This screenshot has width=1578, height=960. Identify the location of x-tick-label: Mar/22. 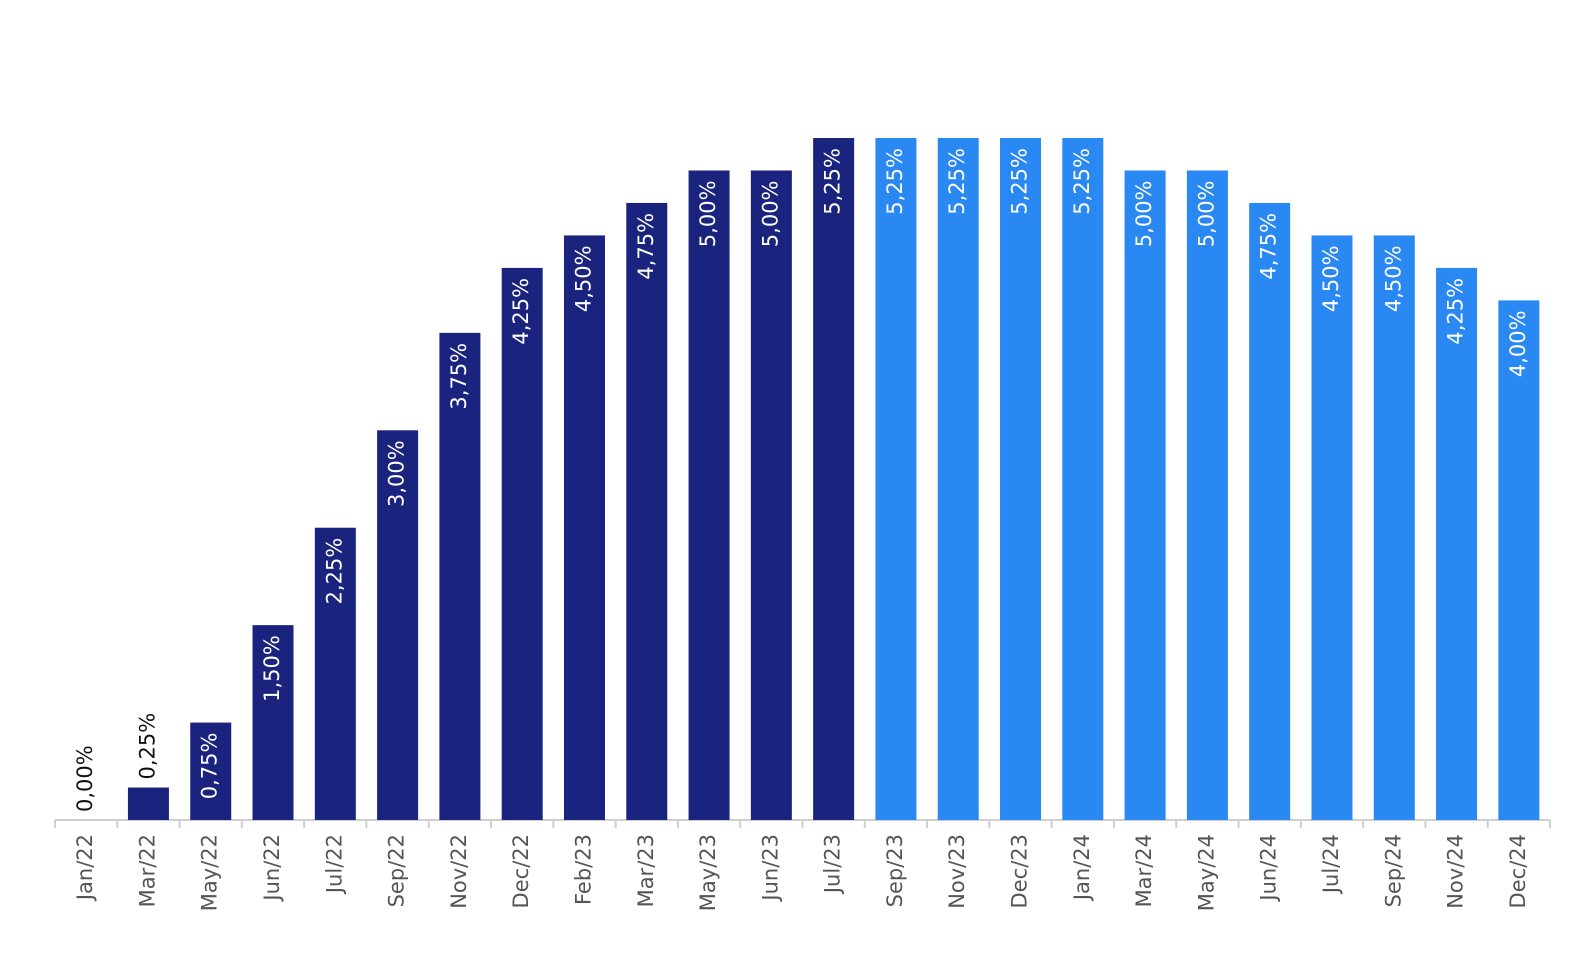
(147, 870).